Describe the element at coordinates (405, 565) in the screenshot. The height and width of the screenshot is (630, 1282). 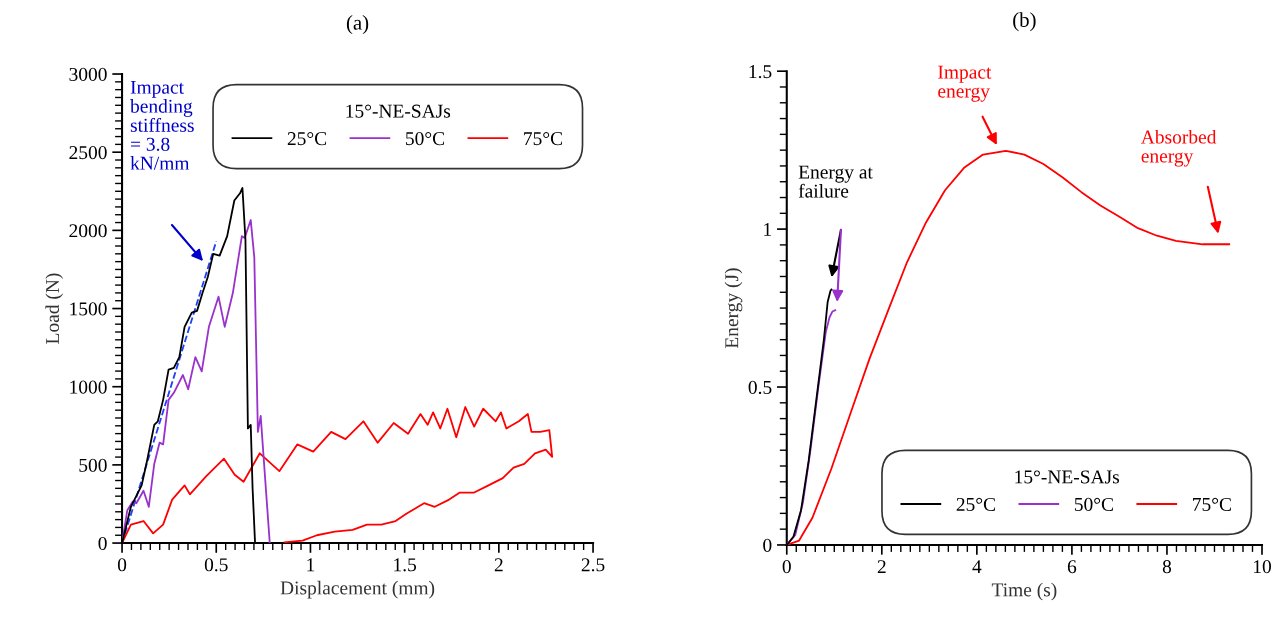
I see `x-tick-label: 1.5` at that location.